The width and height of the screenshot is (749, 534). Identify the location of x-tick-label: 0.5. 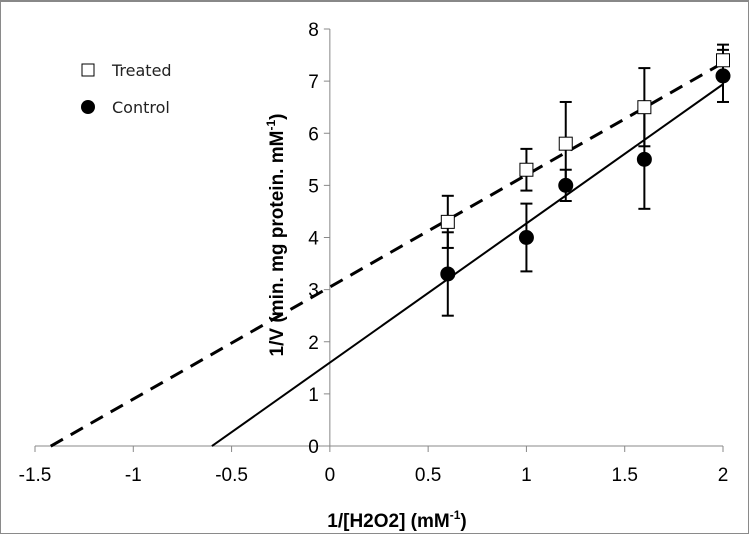
(428, 475).